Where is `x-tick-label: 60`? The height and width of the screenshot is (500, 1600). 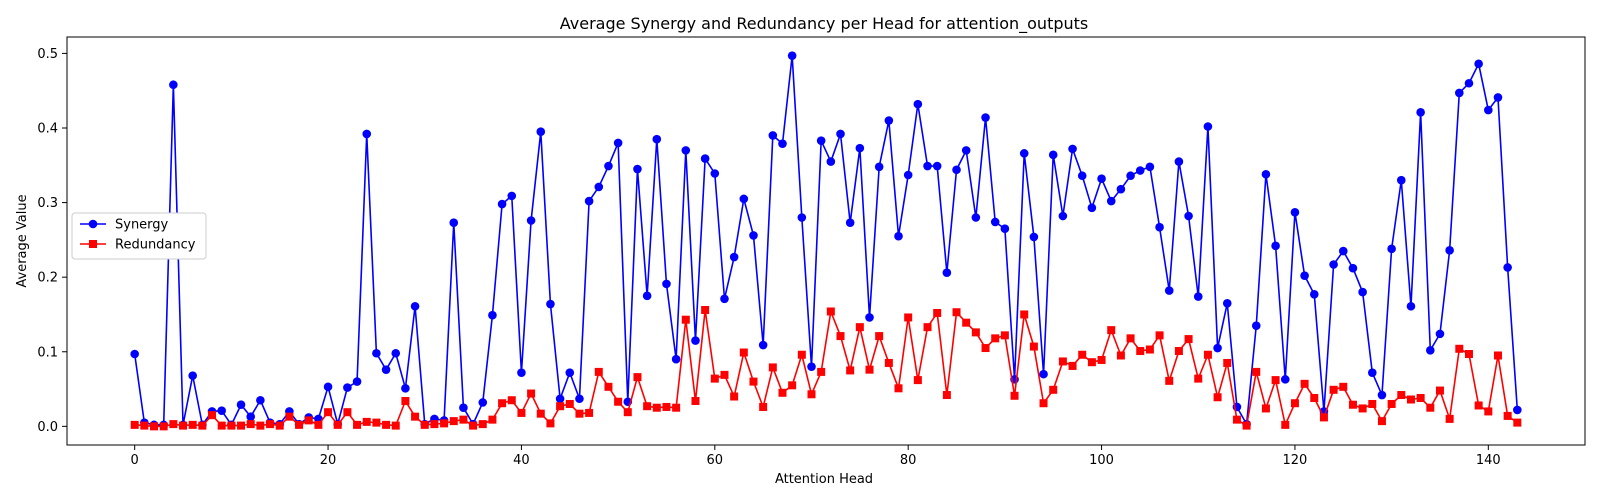
x-tick-label: 60 is located at coordinates (715, 460).